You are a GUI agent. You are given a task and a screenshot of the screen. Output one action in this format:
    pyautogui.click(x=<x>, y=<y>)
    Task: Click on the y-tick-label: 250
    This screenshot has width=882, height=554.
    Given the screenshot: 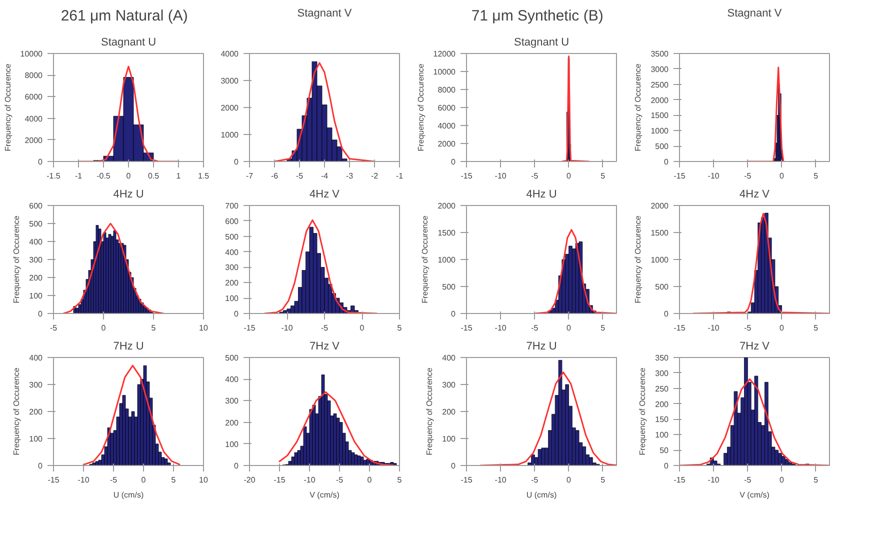 What is the action you would take?
    pyautogui.click(x=662, y=389)
    